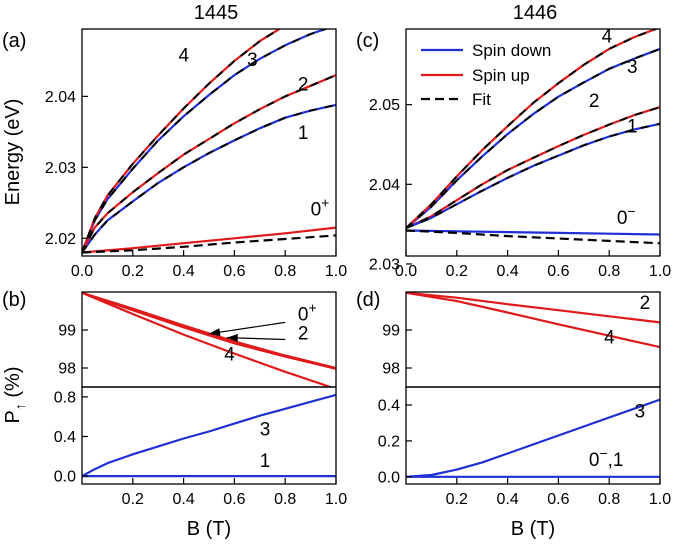 This screenshot has height=545, width=675. Describe the element at coordinates (389, 441) in the screenshot. I see `y-tick-label-d_lower-1: 0.2` at that location.